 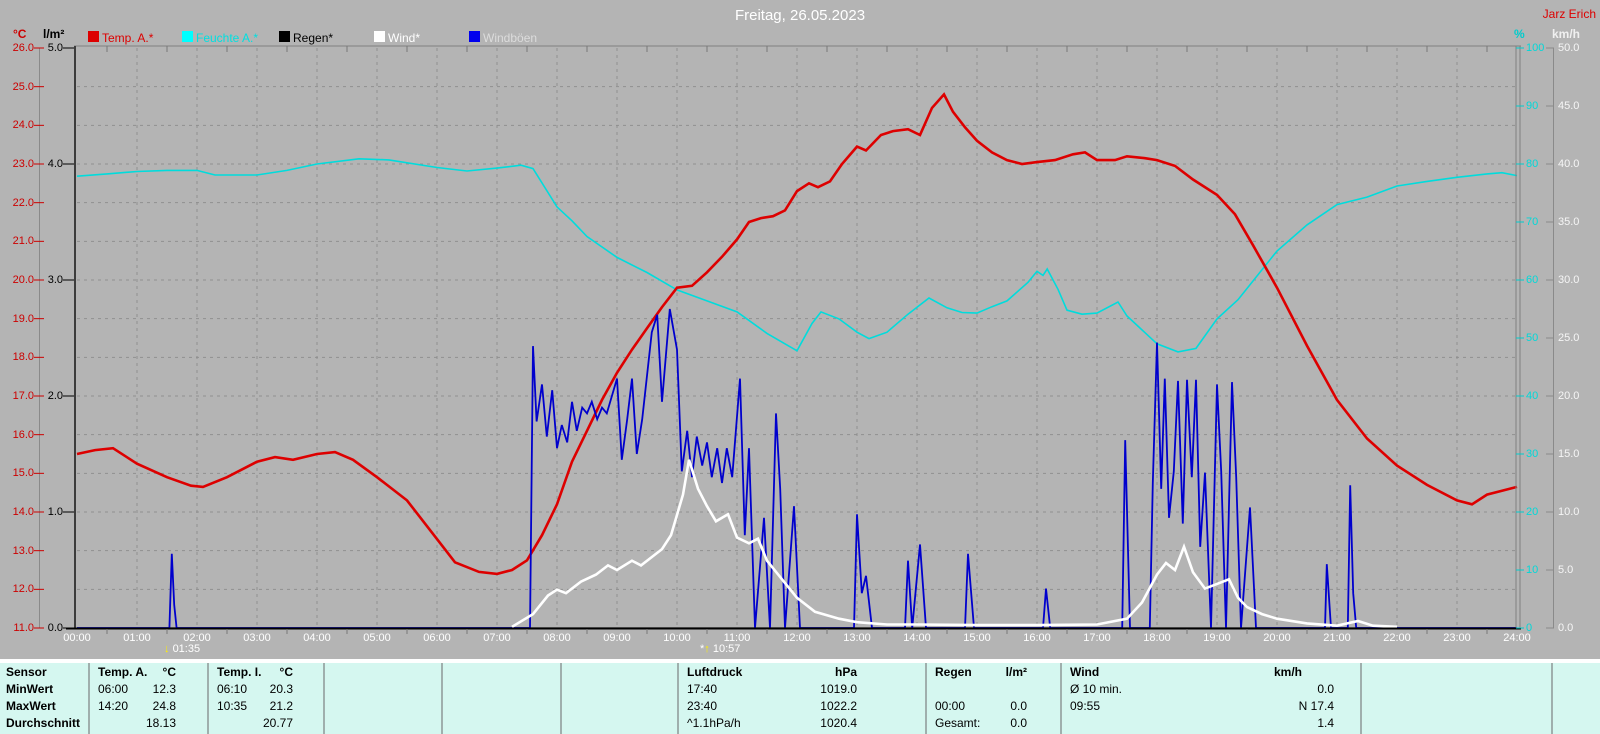 What do you see at coordinates (23, 202) in the screenshot?
I see `temp-axis-tick-label: 22.0` at bounding box center [23, 202].